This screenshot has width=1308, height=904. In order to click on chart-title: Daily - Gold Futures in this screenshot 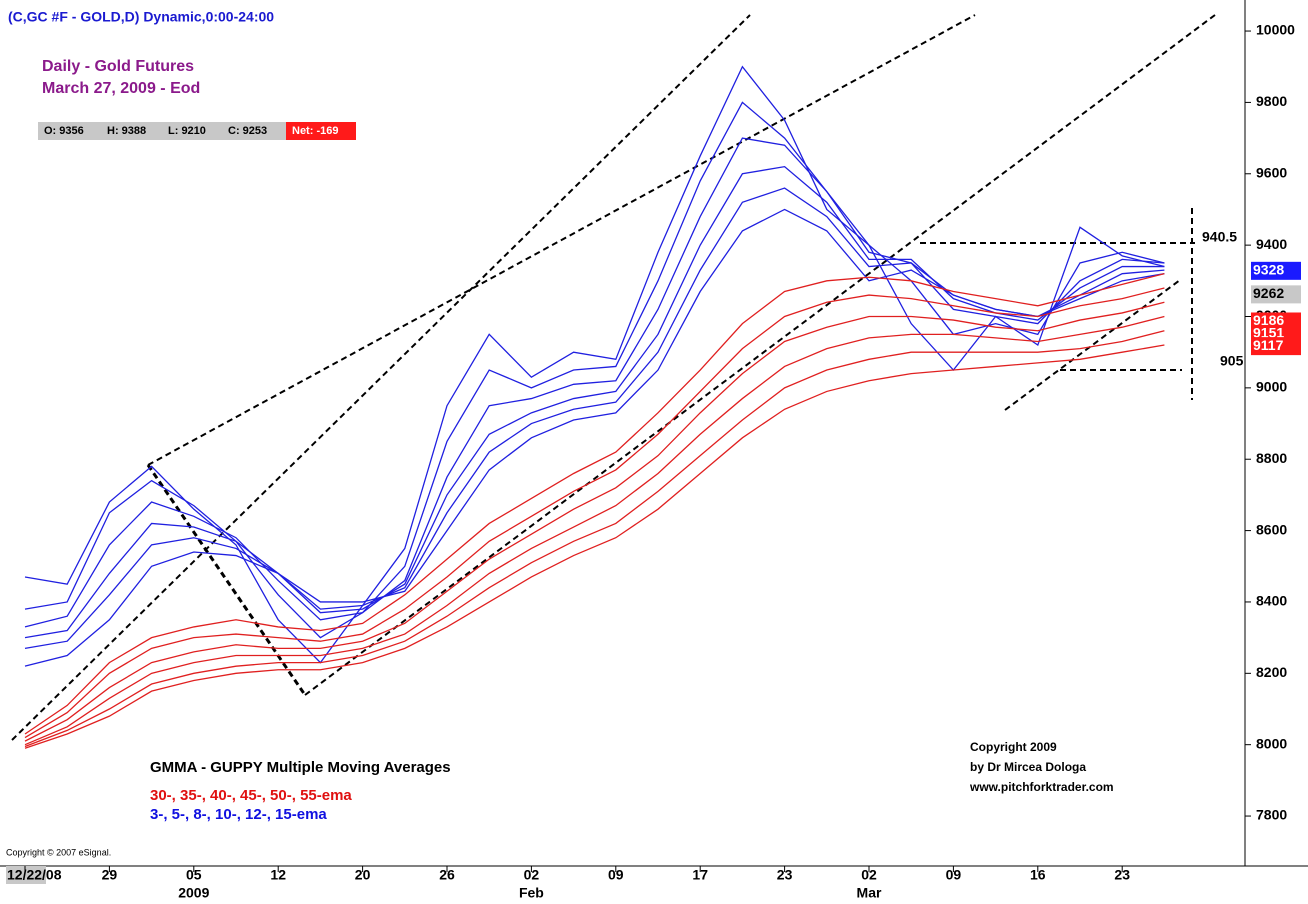, I will do `click(118, 66)`.